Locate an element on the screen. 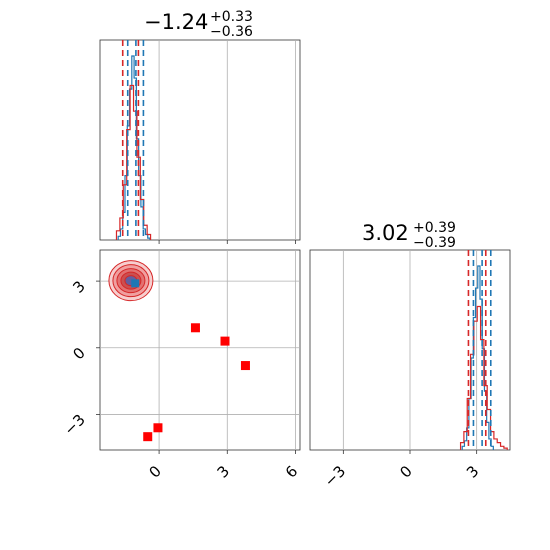  joint-points is located at coordinates (190, 360).